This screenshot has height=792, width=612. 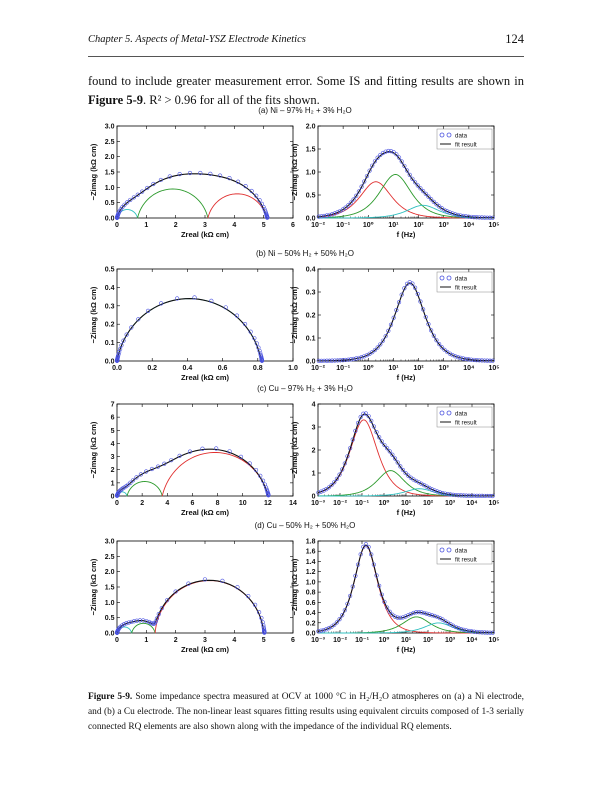 I want to click on bode-b-legend-data-marker, so click(x=442, y=278).